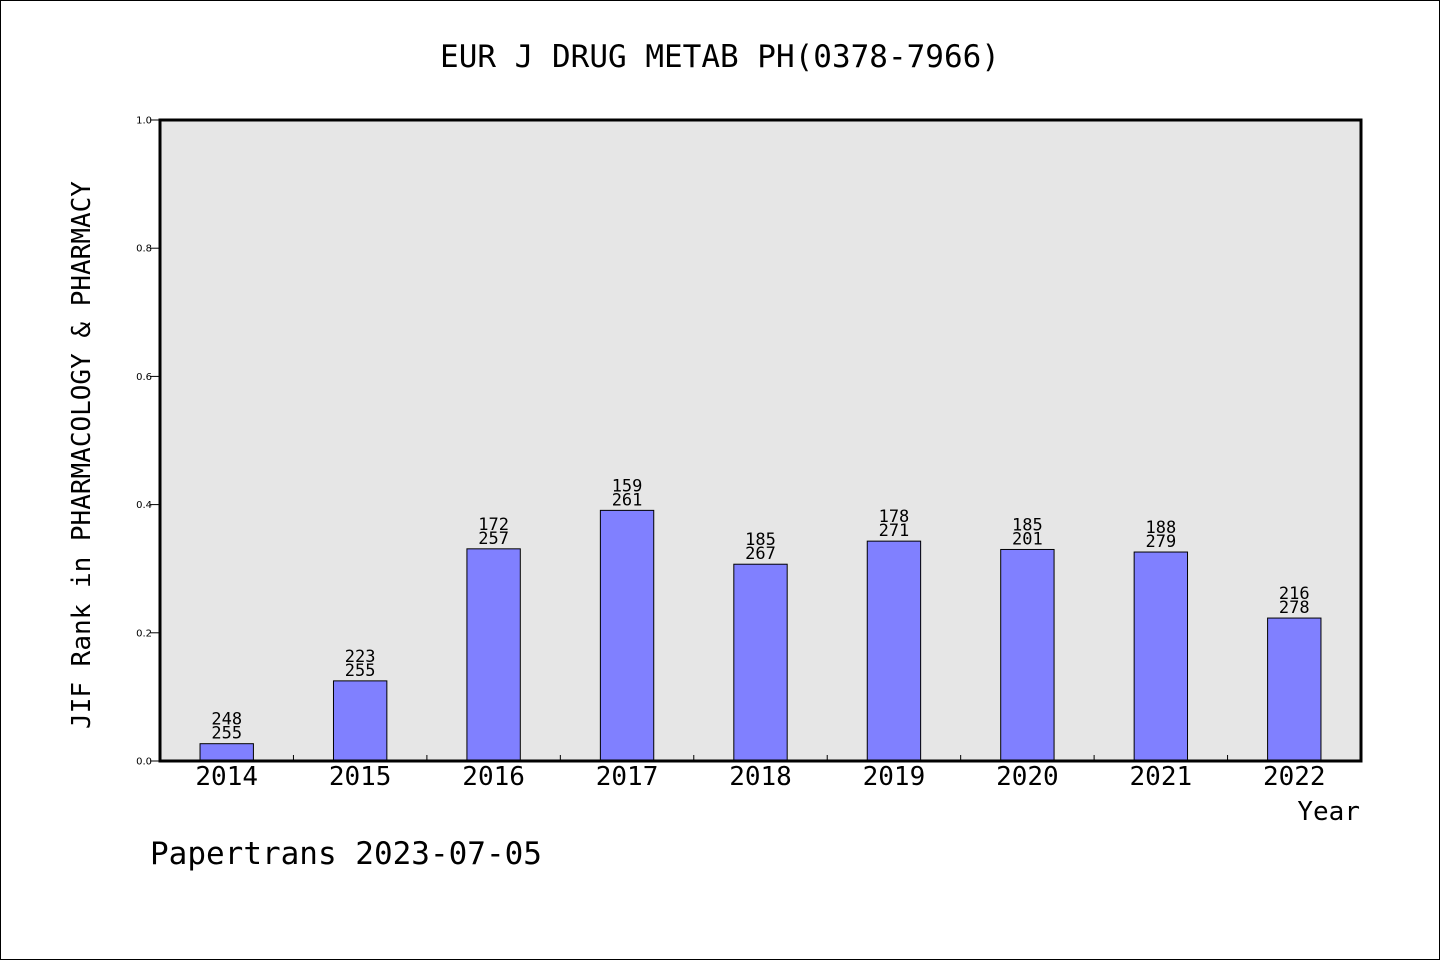 This screenshot has width=1440, height=960. What do you see at coordinates (360, 777) in the screenshot?
I see `x-tick-label: 2015` at bounding box center [360, 777].